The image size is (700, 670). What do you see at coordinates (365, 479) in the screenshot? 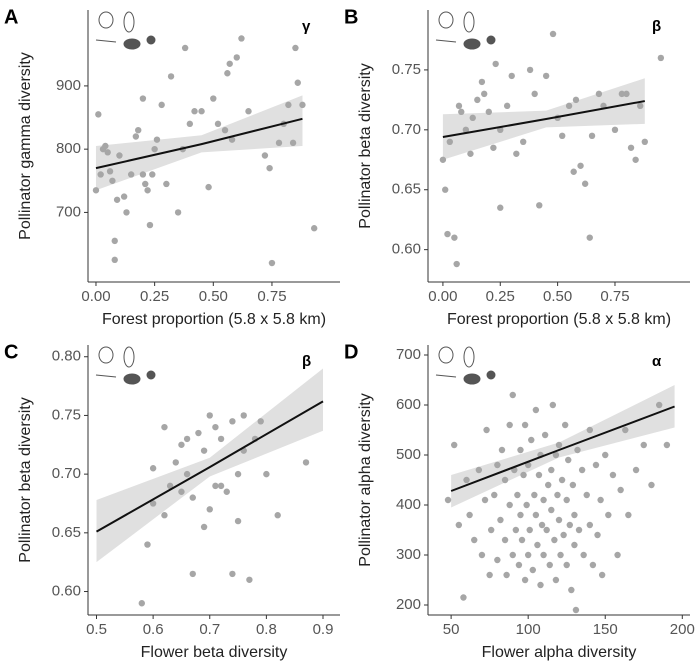
I see `y-axis-label: Pollinator alpha diversity` at bounding box center [365, 479].